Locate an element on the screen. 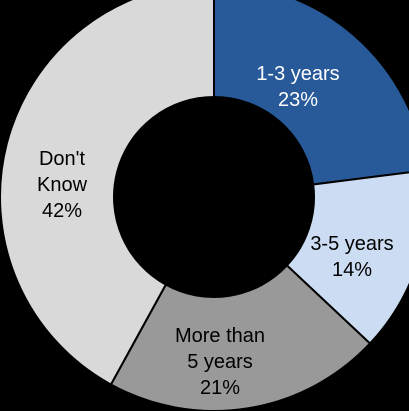 Image resolution: width=409 pixels, height=411 pixels. slice-name-don-t-know: Know is located at coordinates (62, 185).